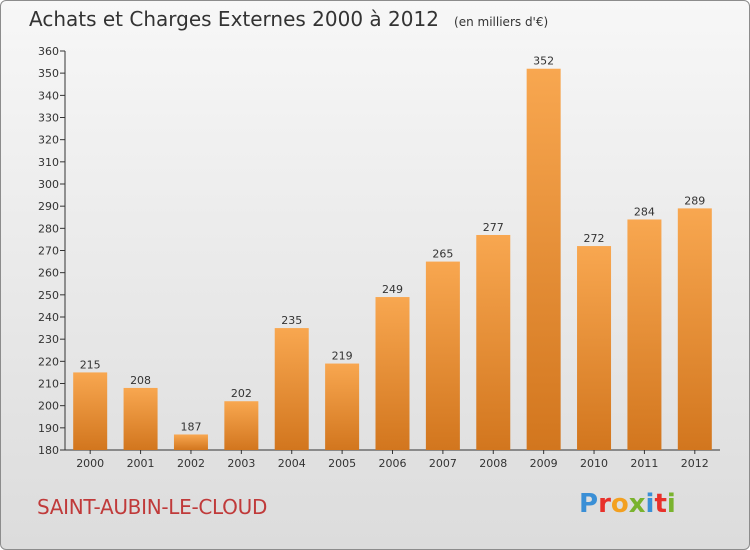 Image resolution: width=750 pixels, height=550 pixels. I want to click on y-tick-label: 350, so click(48, 73).